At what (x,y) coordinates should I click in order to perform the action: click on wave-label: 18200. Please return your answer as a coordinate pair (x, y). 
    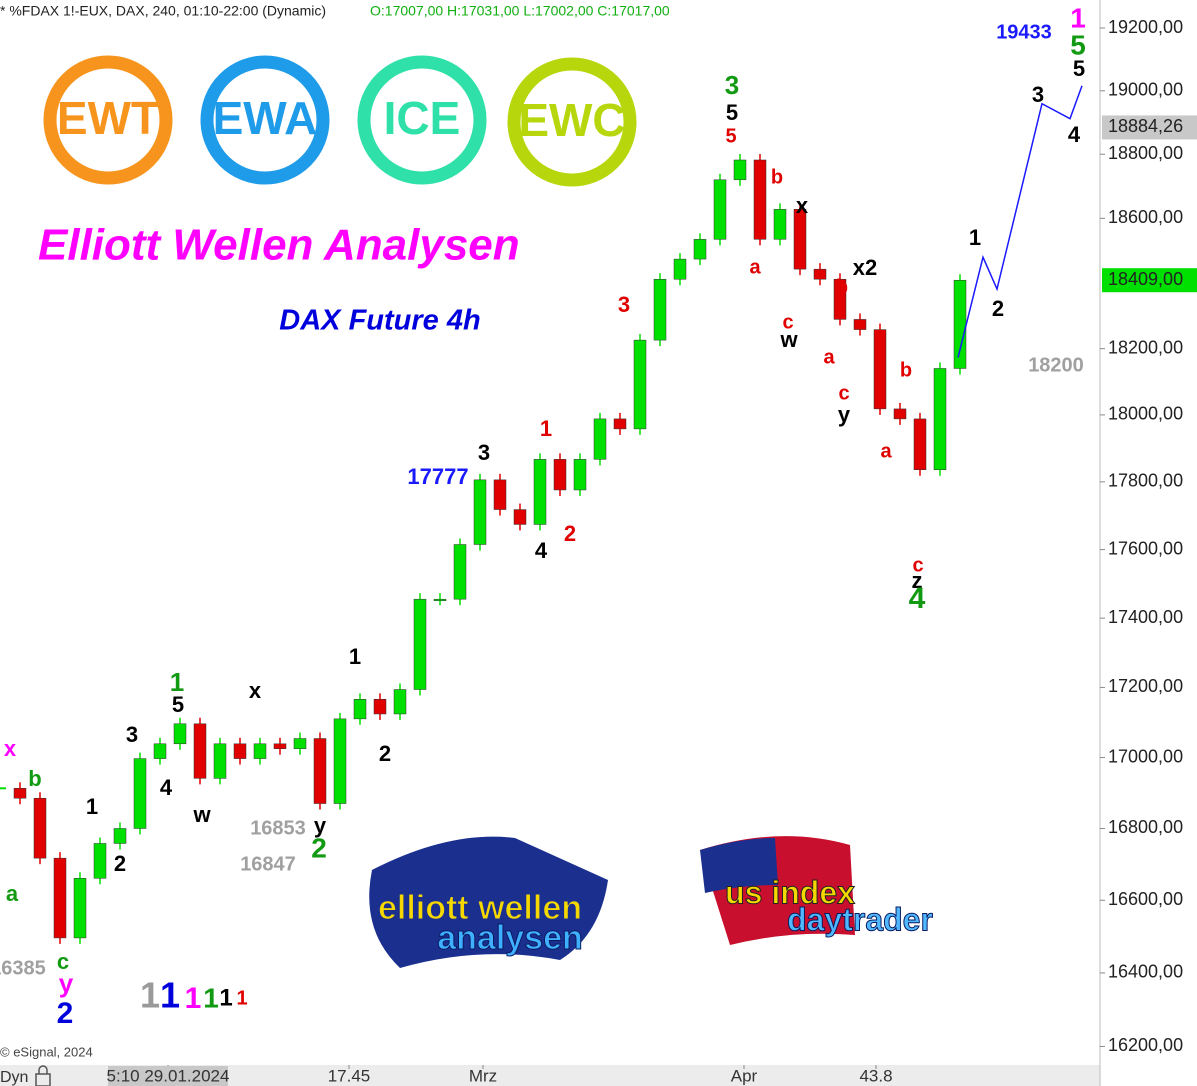
    Looking at the image, I should click on (1056, 365).